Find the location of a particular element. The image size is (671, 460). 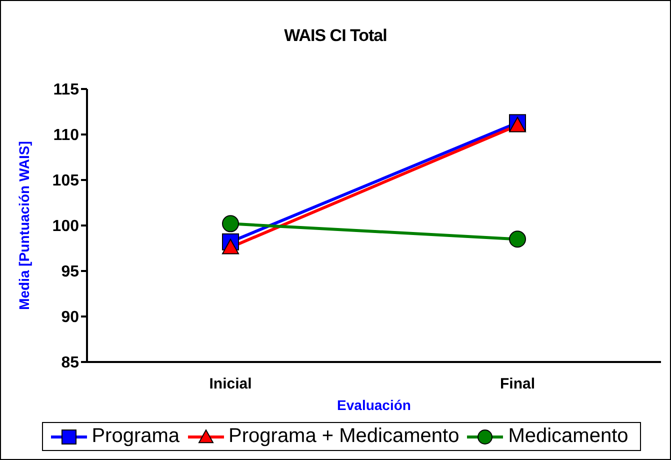

y-tick-label: 90 is located at coordinates (70, 317).